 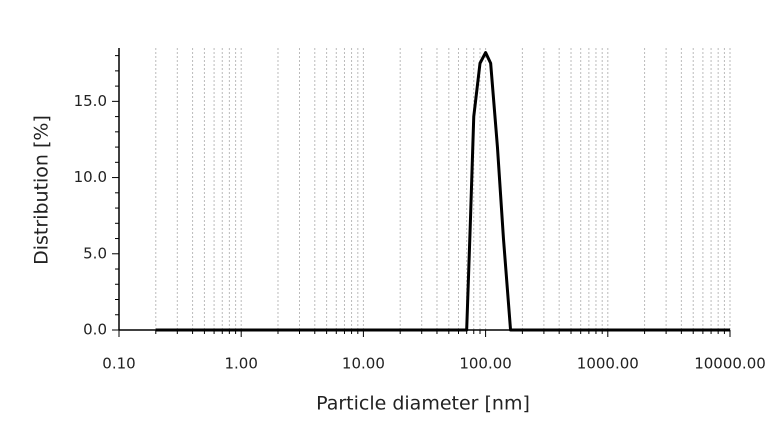 What do you see at coordinates (423, 404) in the screenshot?
I see `x-axis-title: Particle diameter [nm]` at bounding box center [423, 404].